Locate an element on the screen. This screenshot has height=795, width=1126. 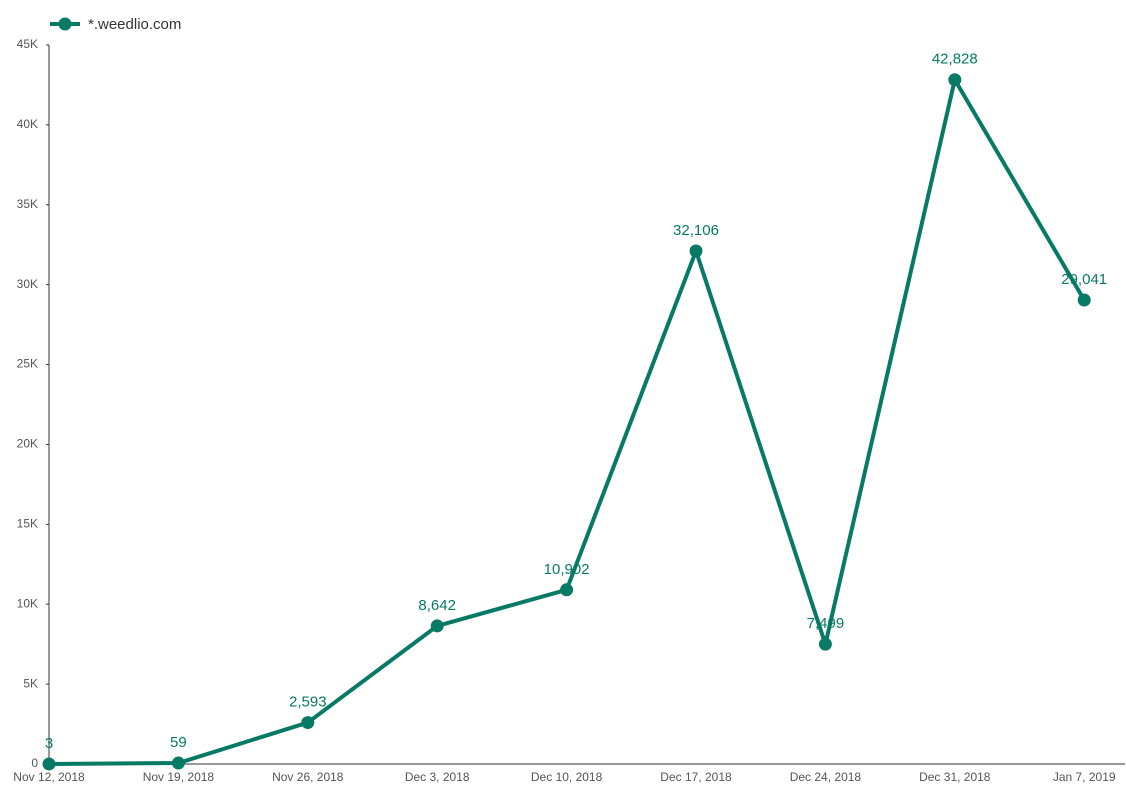
legend-label: *.weedlio.com is located at coordinates (134, 24).